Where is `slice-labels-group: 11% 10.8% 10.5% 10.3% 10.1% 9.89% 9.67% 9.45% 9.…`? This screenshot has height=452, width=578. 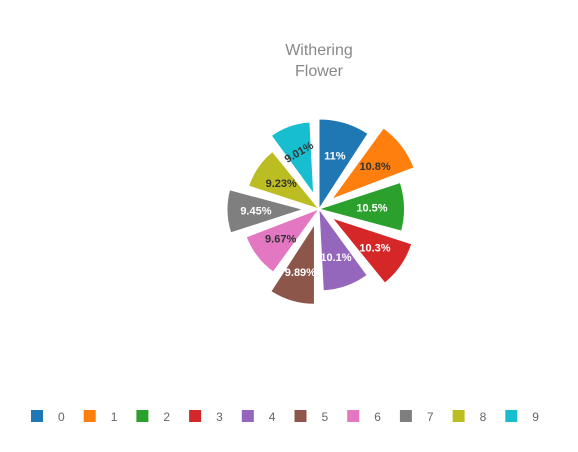 slice-labels-group: 11% 10.8% 10.5% 10.3% 10.1% 9.89% 9.67% 9.45% 9.… is located at coordinates (315, 209).